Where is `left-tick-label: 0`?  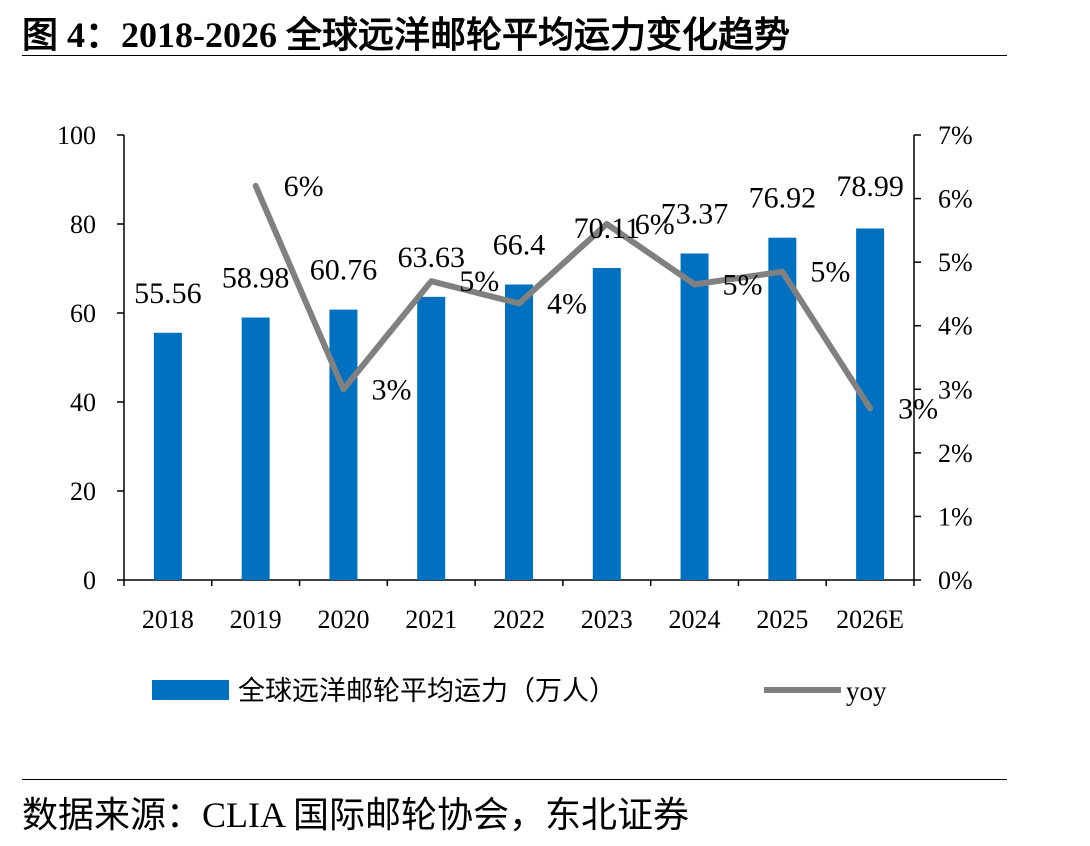 left-tick-label: 0 is located at coordinates (89, 580).